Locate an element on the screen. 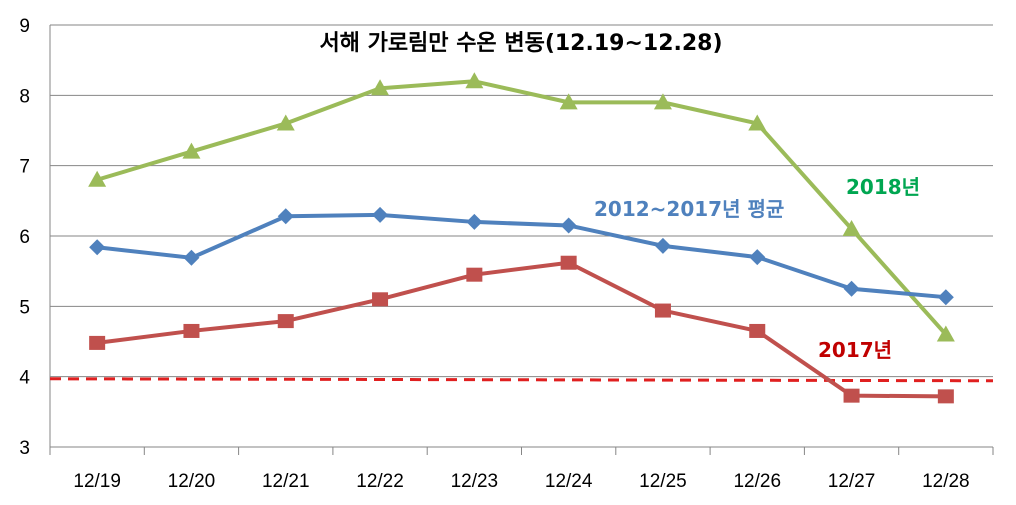 The height and width of the screenshot is (505, 1016). reference-line is located at coordinates (521, 380).